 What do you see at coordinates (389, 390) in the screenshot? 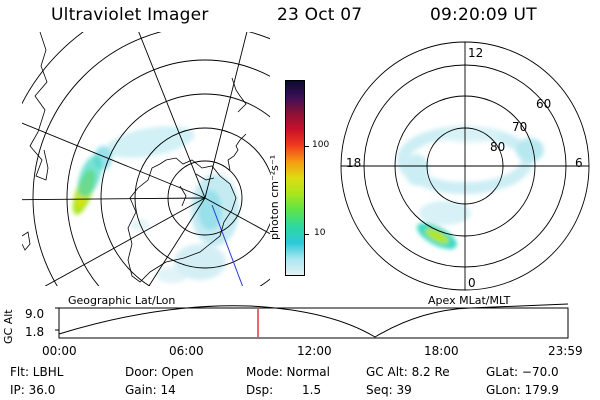
I see `sequence-readout: Seq: 39` at bounding box center [389, 390].